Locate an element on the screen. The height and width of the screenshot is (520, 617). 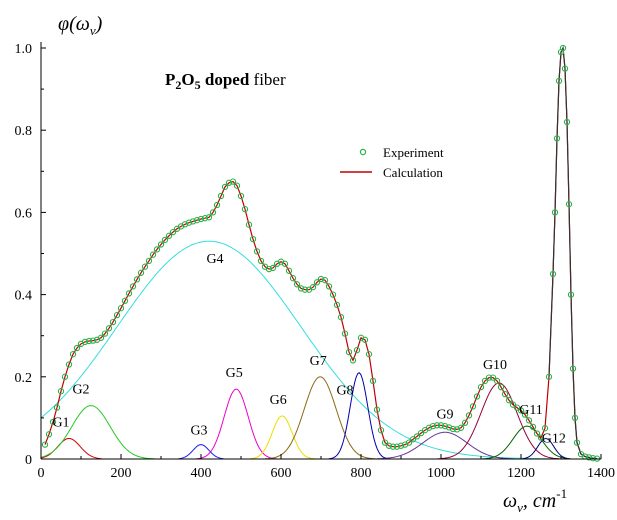
chart-title: P2O5 doped fiber is located at coordinates (225, 81).